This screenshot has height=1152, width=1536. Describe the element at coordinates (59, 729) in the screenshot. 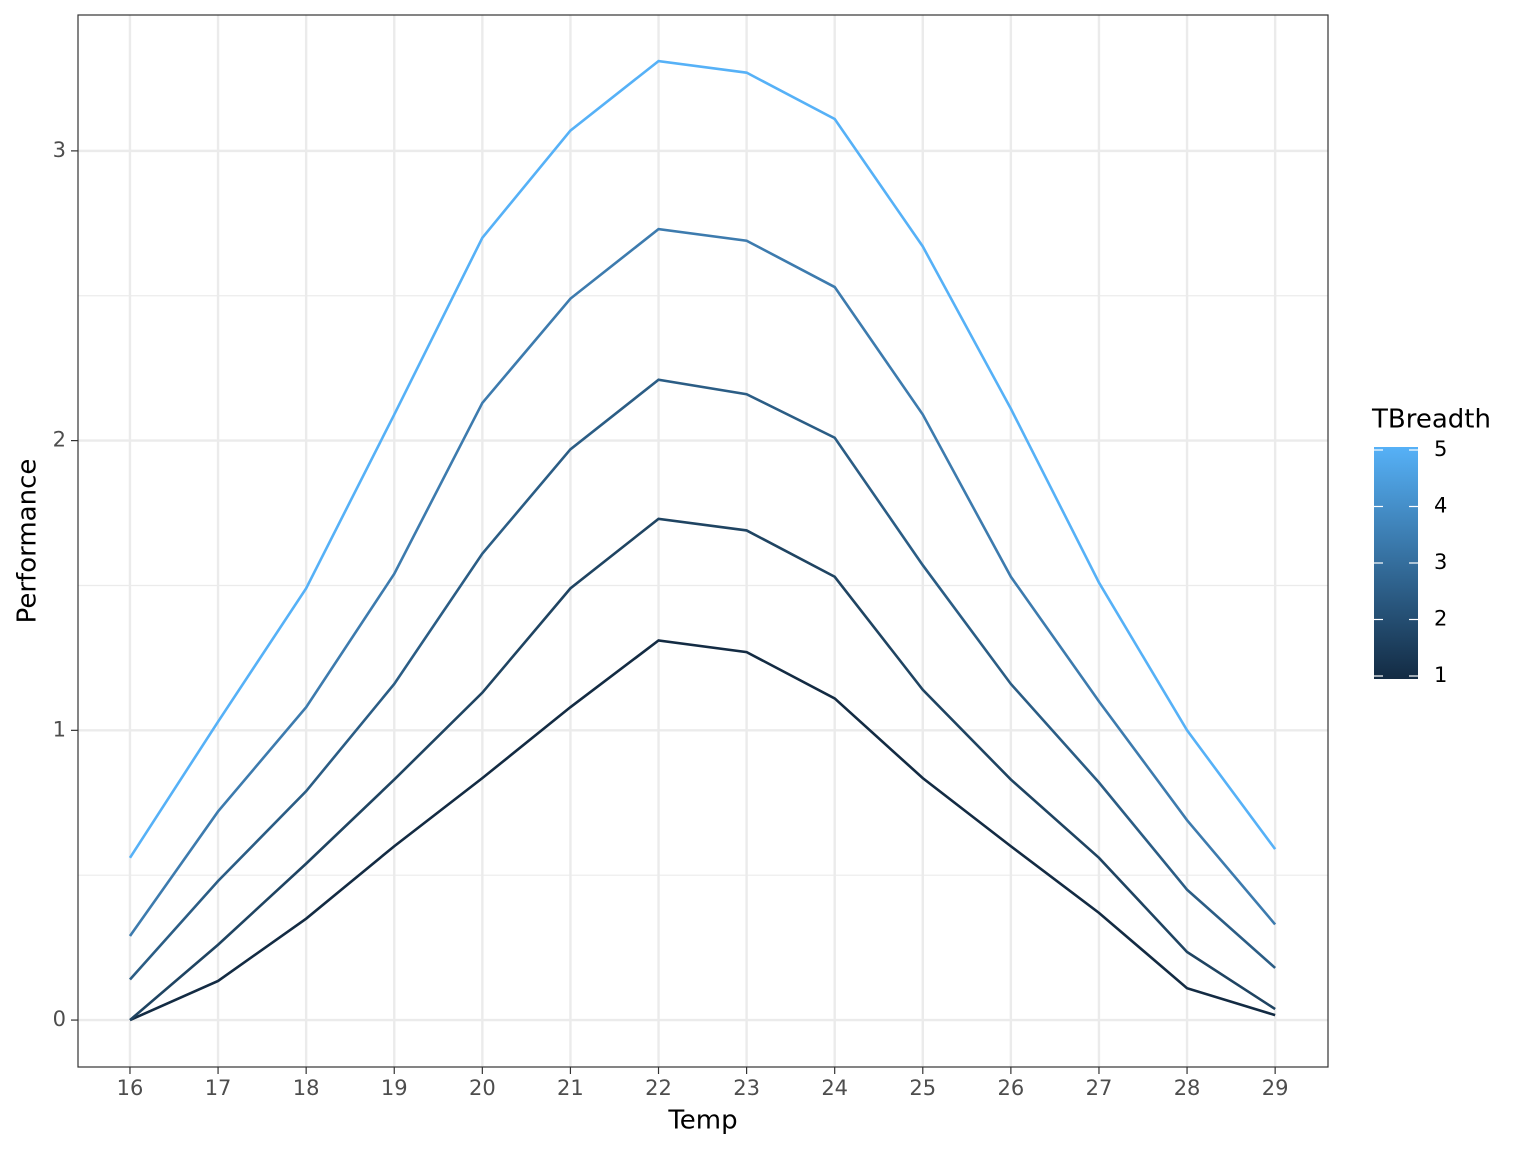

I see `y-tick-label: 1` at that location.